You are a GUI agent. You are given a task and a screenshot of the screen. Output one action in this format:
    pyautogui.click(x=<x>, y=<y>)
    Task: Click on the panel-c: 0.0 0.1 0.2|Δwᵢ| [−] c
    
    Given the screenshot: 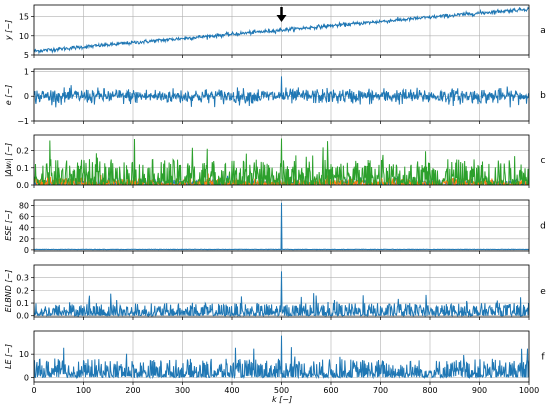 What is the action you would take?
    pyautogui.click(x=275, y=162)
    